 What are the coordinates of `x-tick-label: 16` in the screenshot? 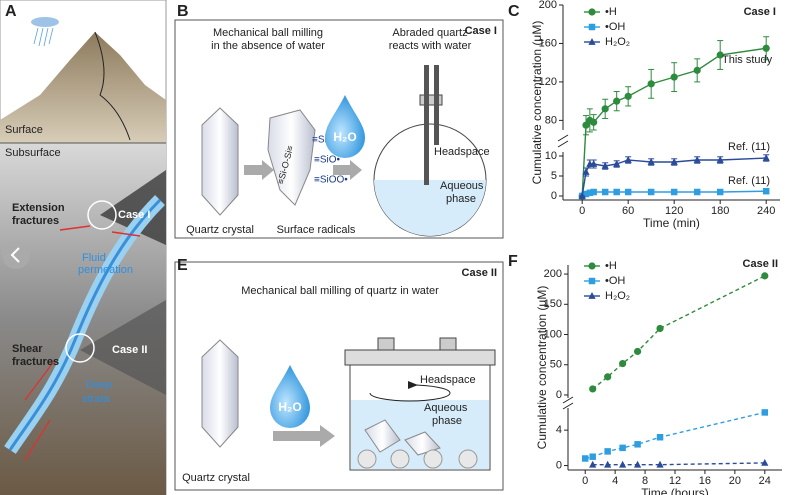 It's located at (705, 481).